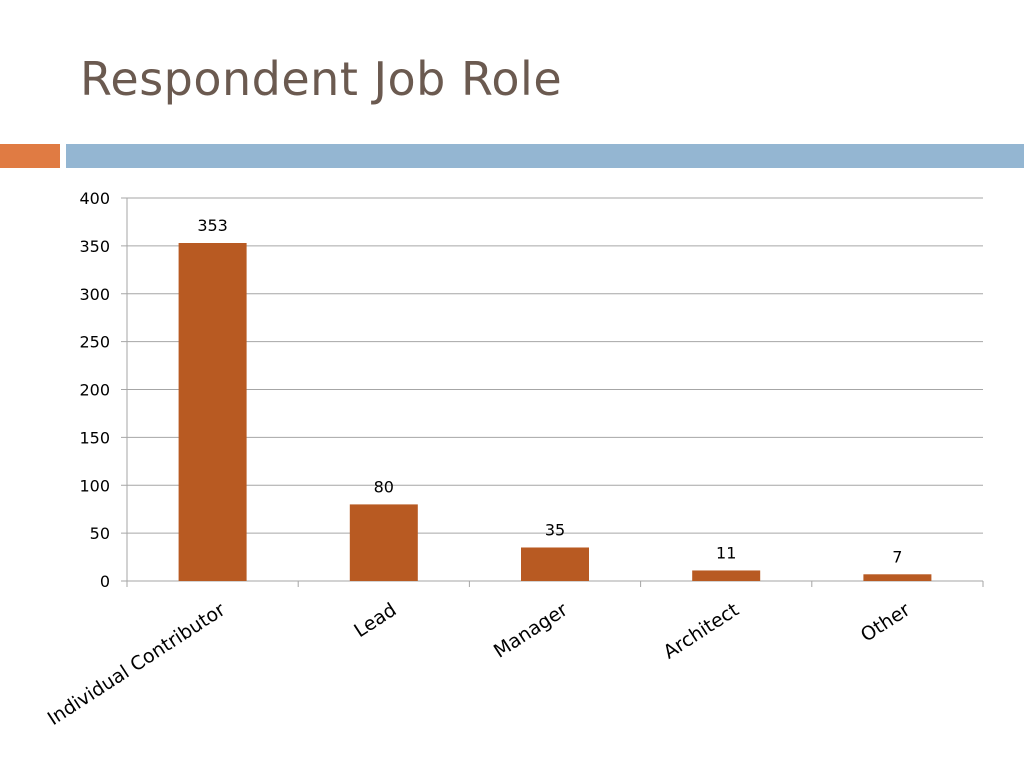 The image size is (1024, 768). I want to click on data-label: 35, so click(555, 529).